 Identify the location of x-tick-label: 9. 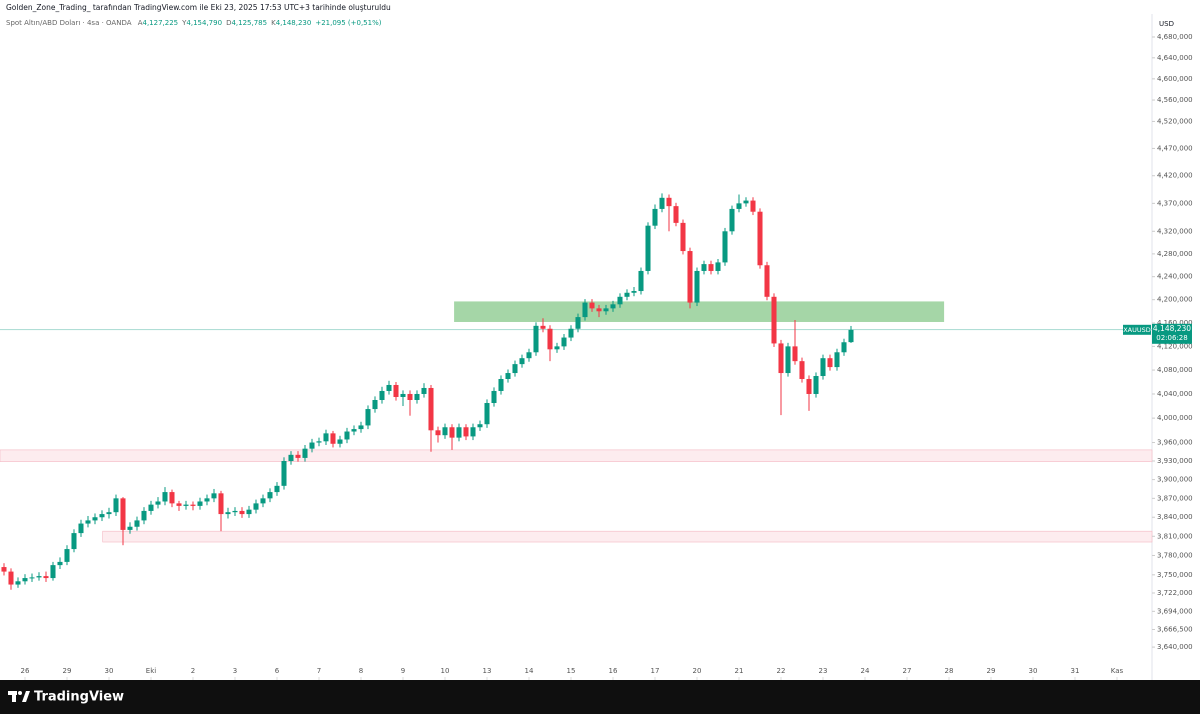
(403, 671).